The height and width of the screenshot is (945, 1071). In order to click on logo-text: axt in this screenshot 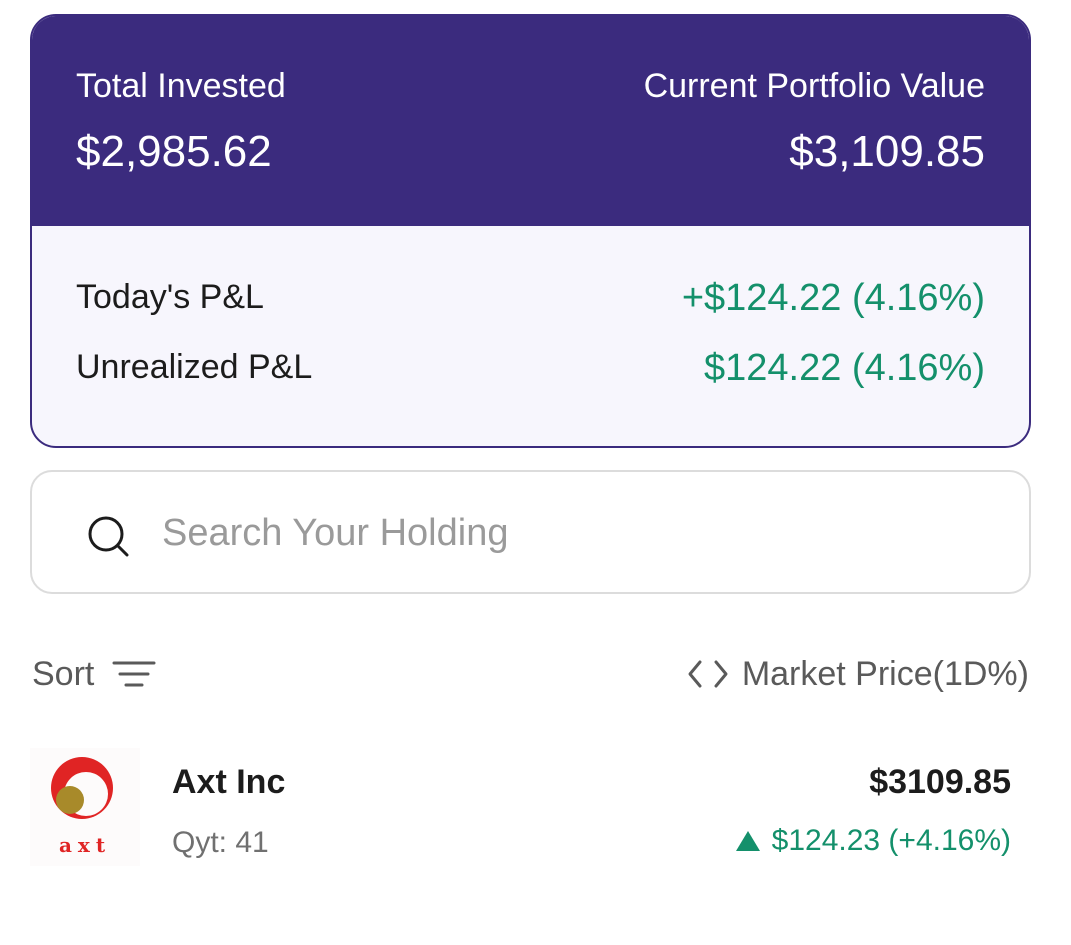, I will do `click(85, 845)`.